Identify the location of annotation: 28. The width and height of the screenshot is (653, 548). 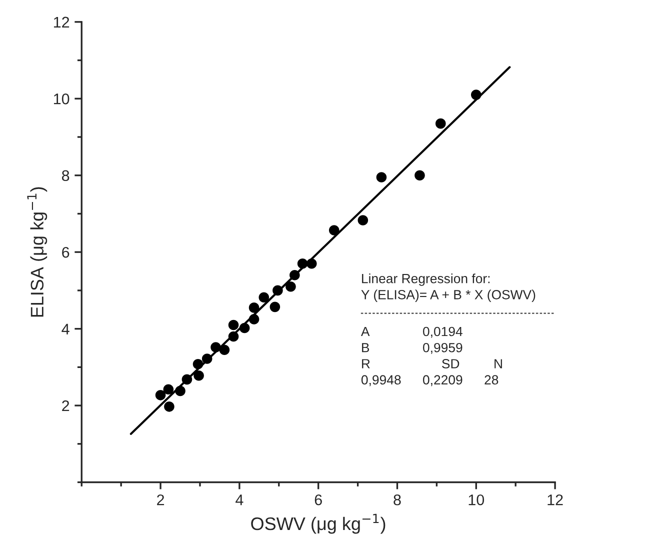
(491, 380).